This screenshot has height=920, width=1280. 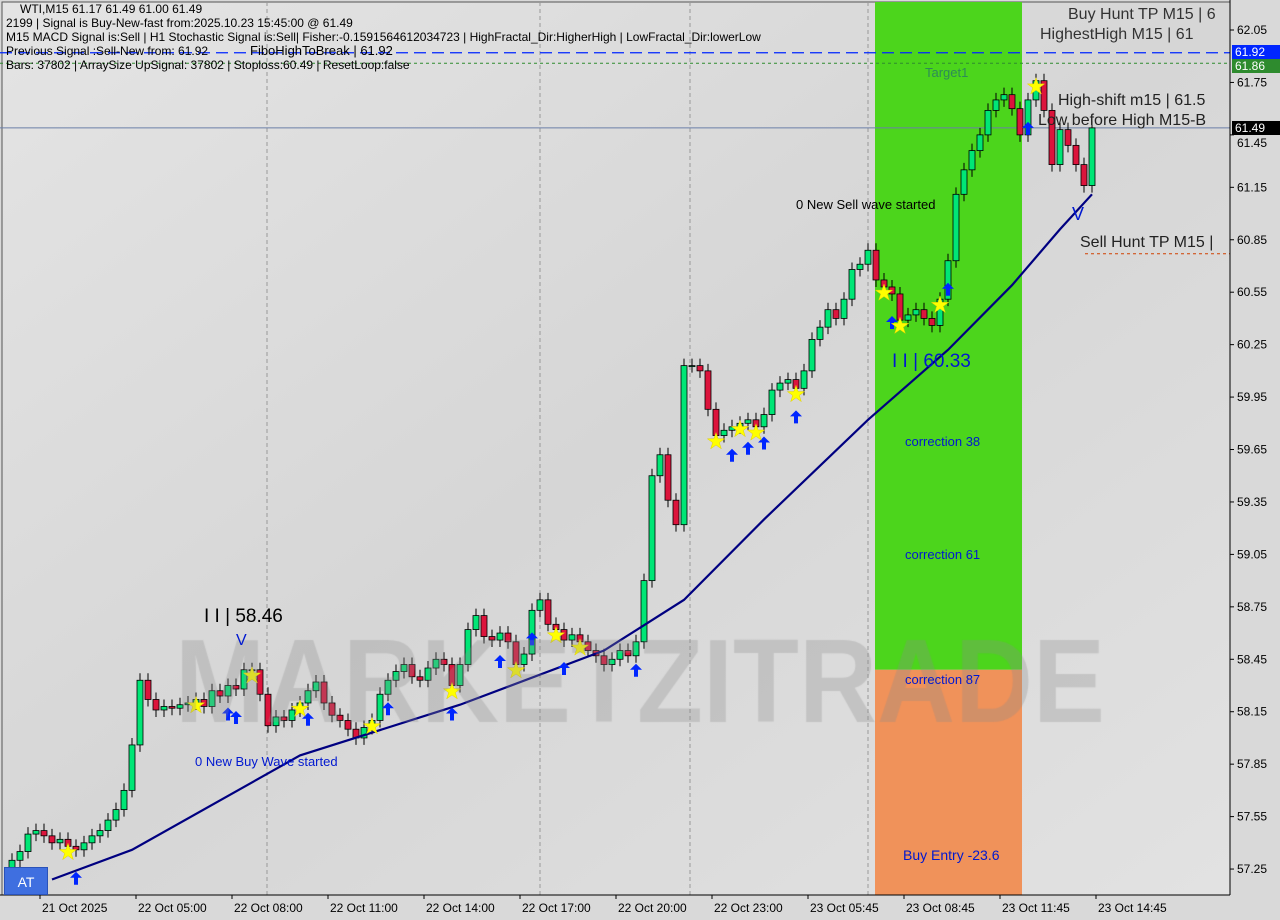 I want to click on buy-entry-label: Buy Entry -23.6, so click(x=951, y=855).